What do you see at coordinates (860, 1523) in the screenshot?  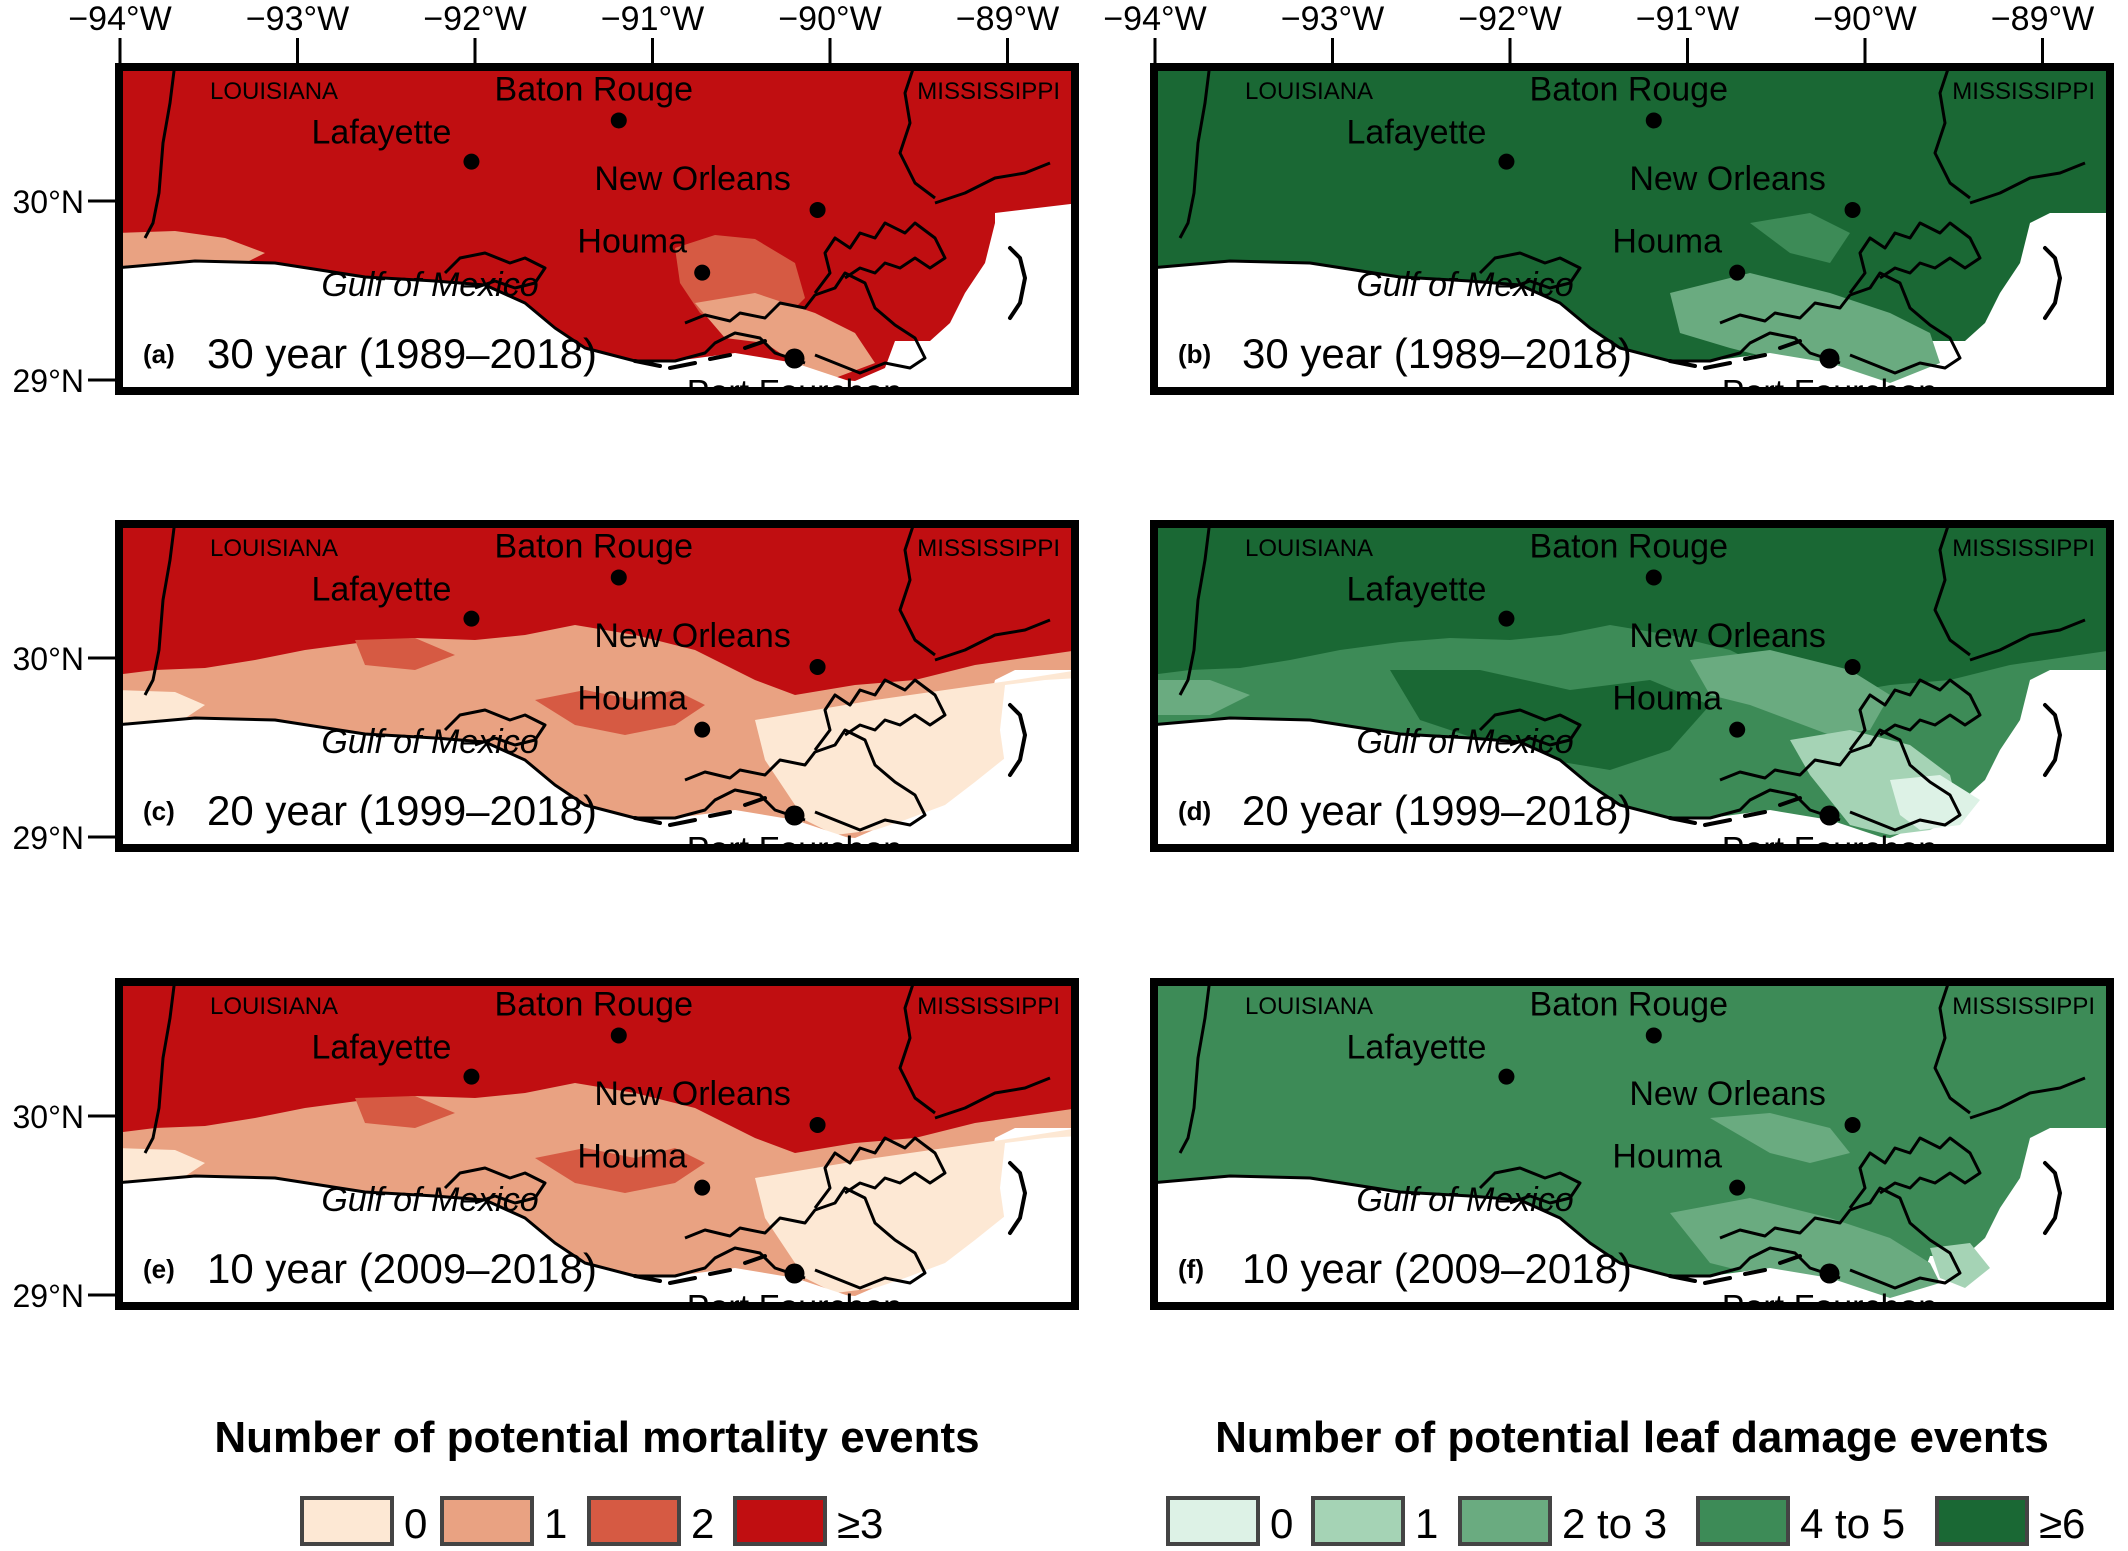 I see `legend-label: ≥3` at bounding box center [860, 1523].